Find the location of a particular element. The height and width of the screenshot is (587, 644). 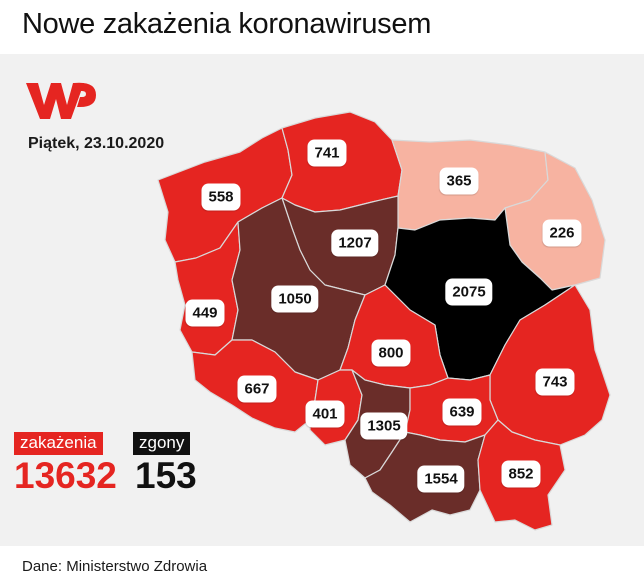

deaths-tag: zgony is located at coordinates (162, 443).